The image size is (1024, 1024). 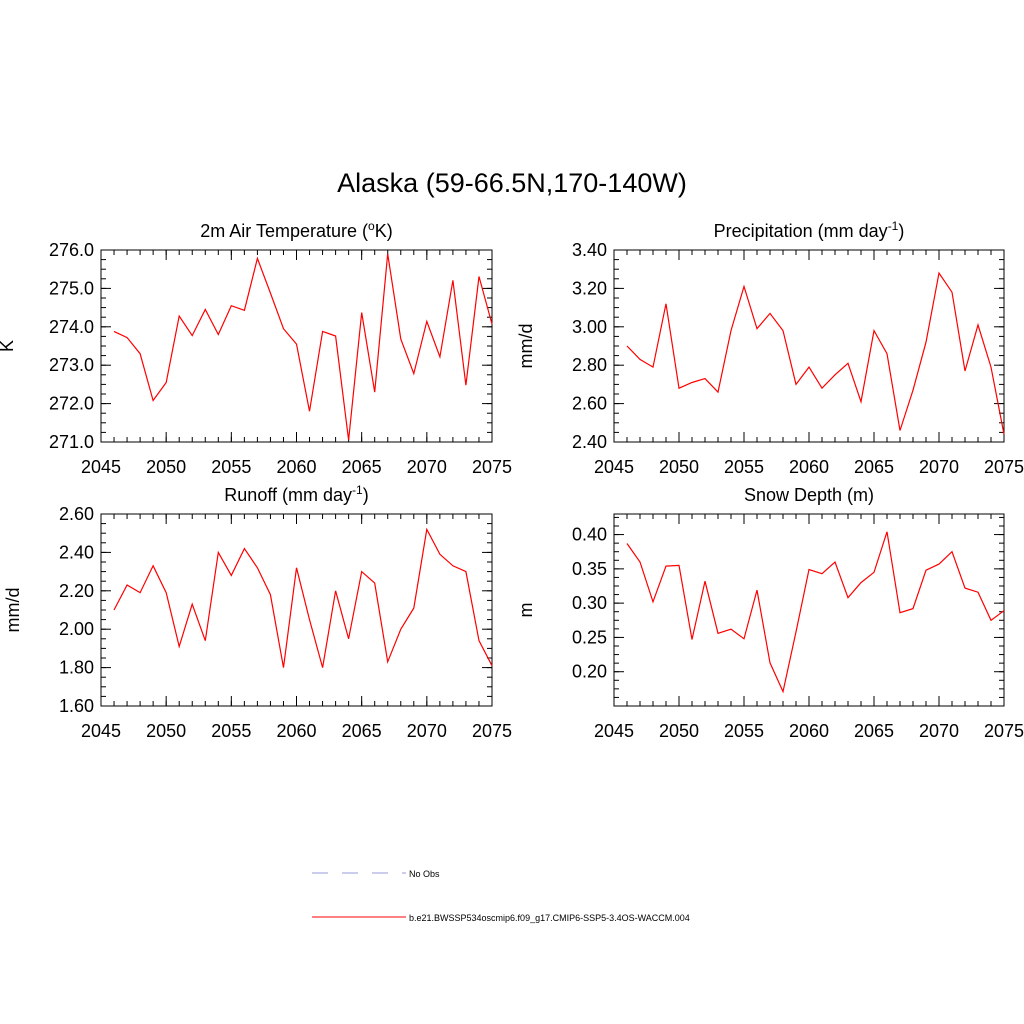 What do you see at coordinates (512, 183) in the screenshot?
I see `figure-title: Alaska (59-66.5N,170-140W)` at bounding box center [512, 183].